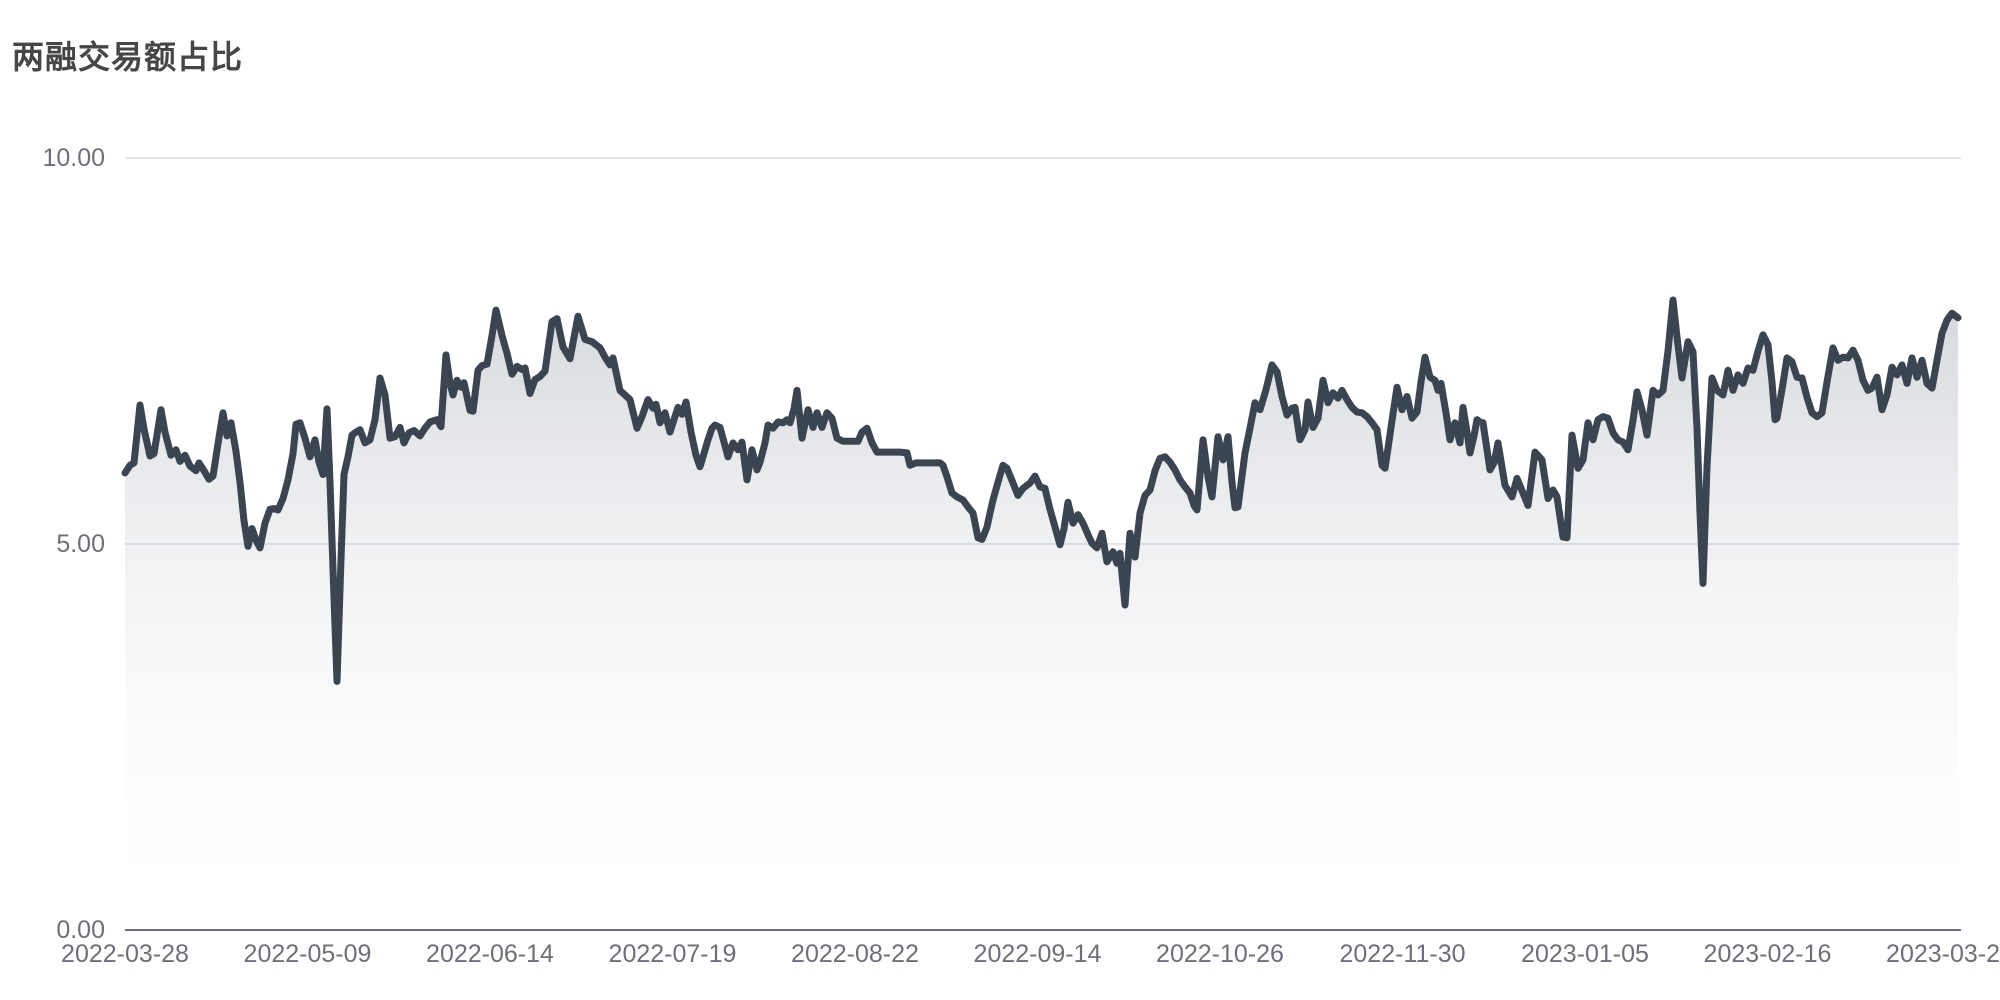  I want to click on x-tick-label-2022-08-22: 2022-08-22, so click(855, 954).